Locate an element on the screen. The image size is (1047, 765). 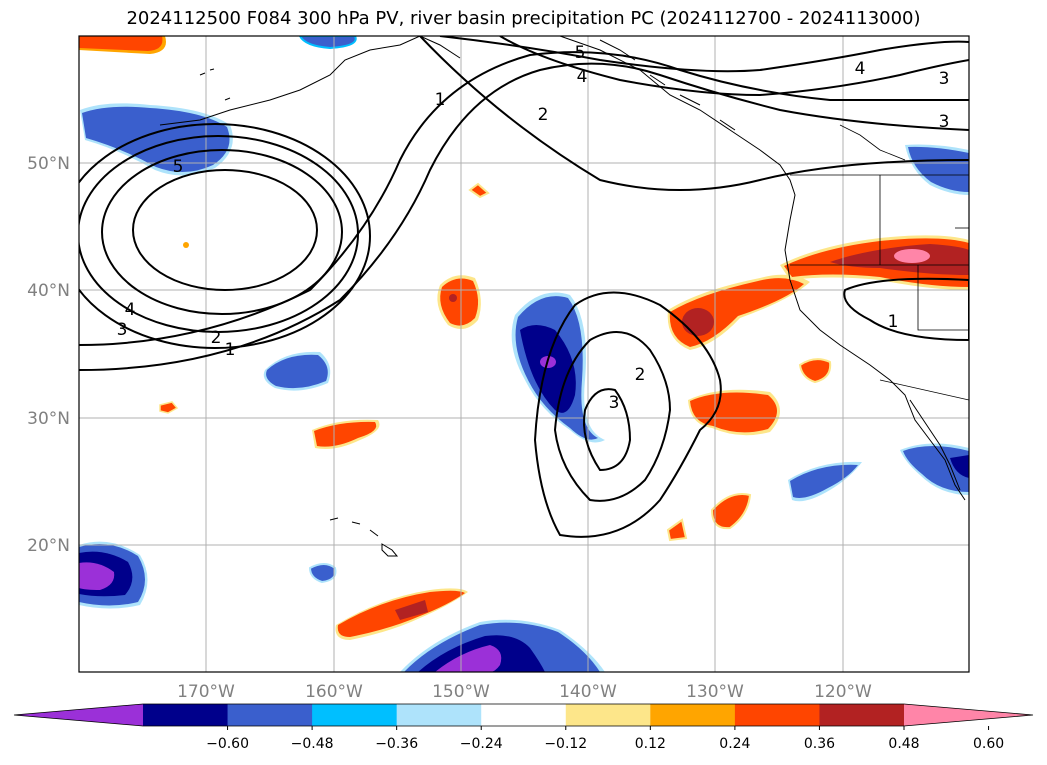
colorbar-tick-label: 0.24 is located at coordinates (734, 744).